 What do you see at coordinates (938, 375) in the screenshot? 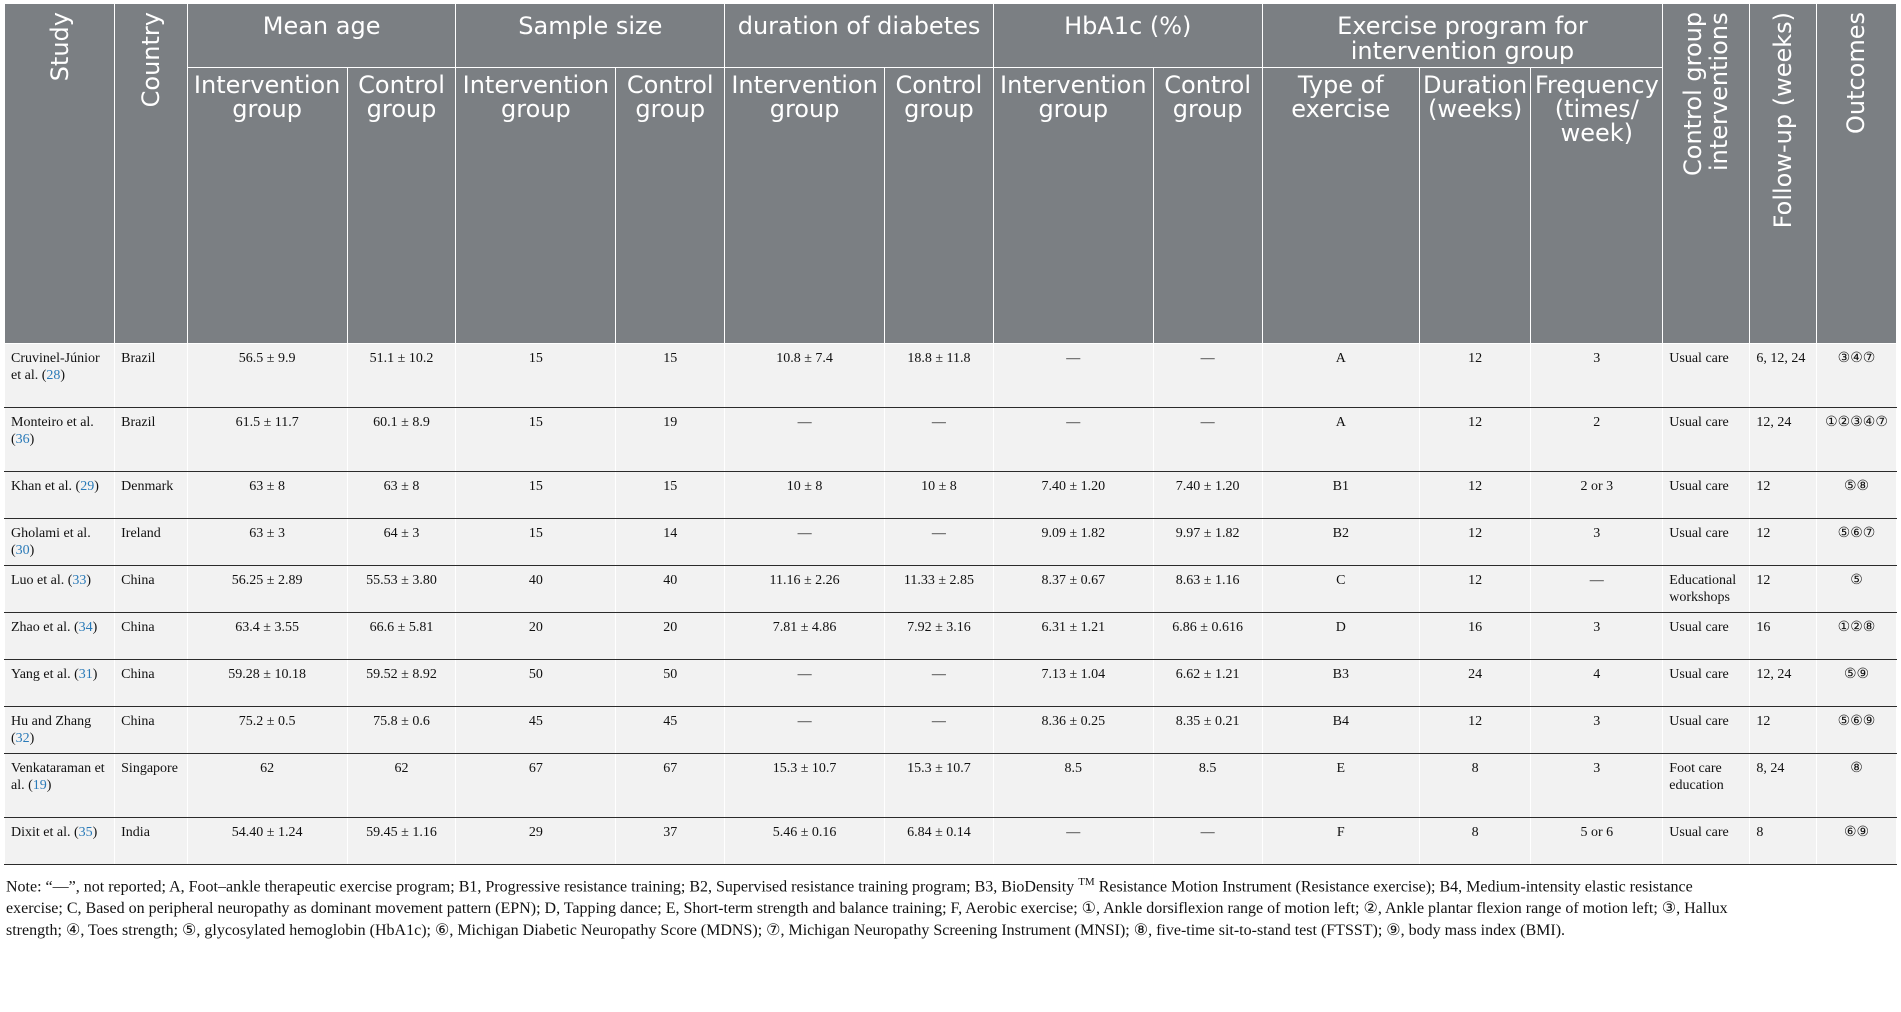
I see `duration-control-cell: 18.8 ± 11.8` at bounding box center [938, 375].